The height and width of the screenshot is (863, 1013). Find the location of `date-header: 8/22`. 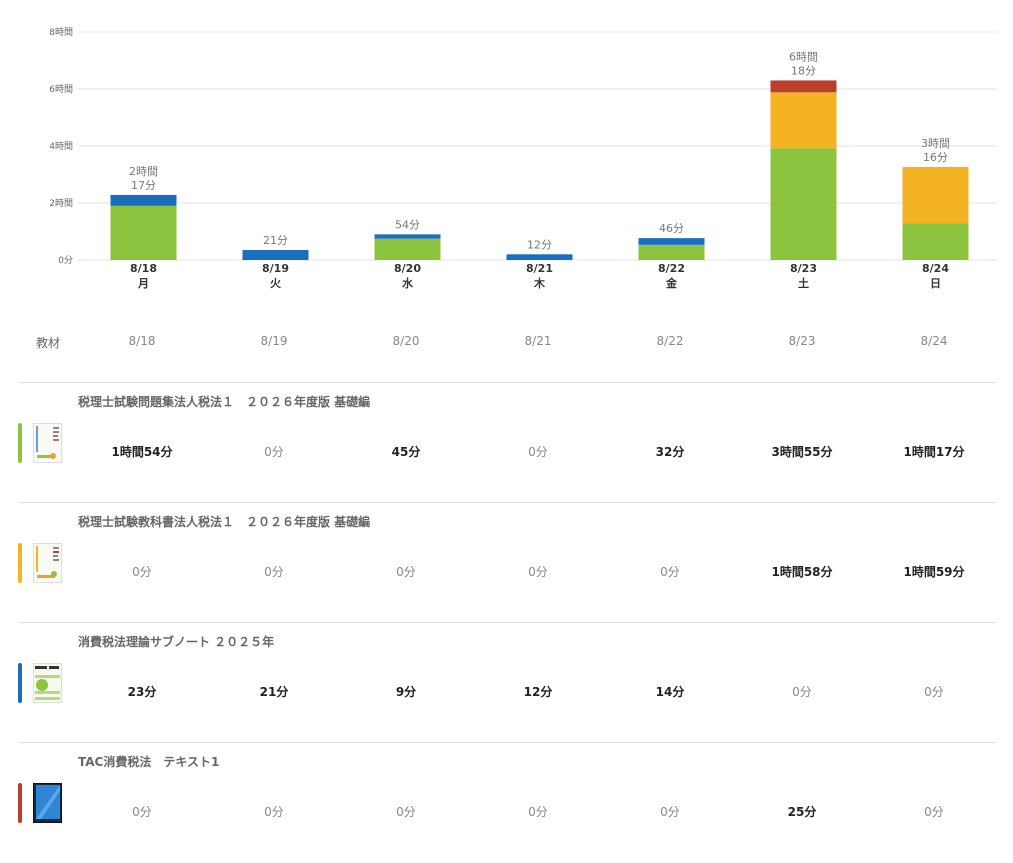

date-header: 8/22 is located at coordinates (670, 341).